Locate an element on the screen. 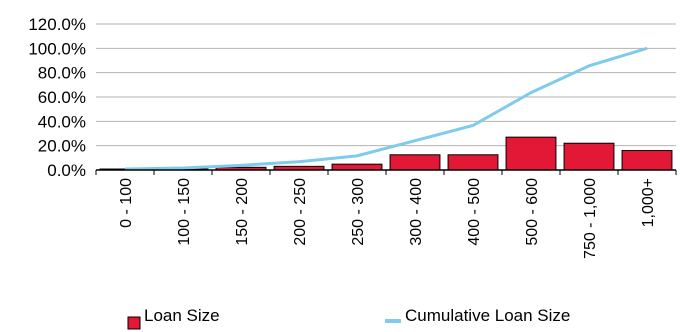 This screenshot has width=680, height=332. x-tick-label: 300 - 400 is located at coordinates (416, 212).